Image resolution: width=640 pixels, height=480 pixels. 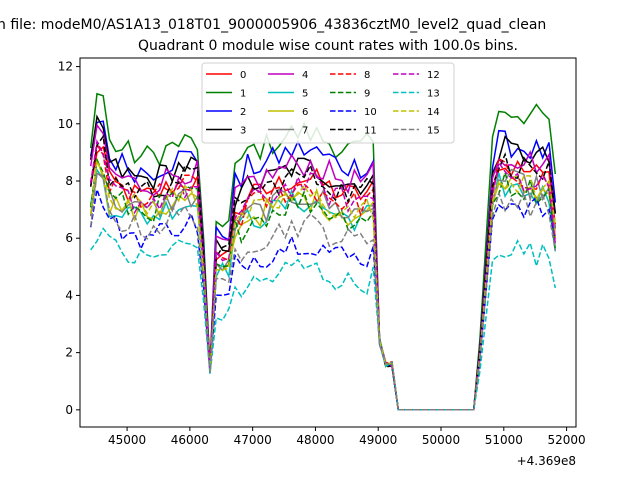 I want to click on y-tick-label: 0, so click(x=69, y=410).